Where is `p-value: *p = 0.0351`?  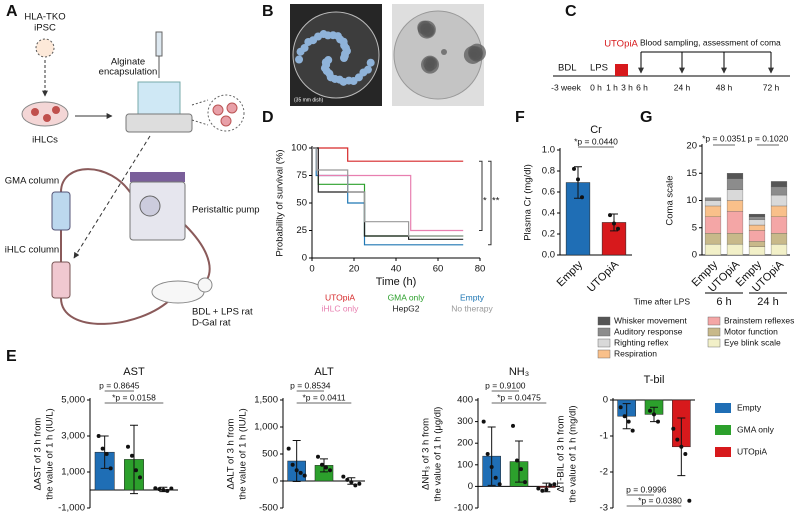 p-value: *p = 0.0351 is located at coordinates (724, 138).